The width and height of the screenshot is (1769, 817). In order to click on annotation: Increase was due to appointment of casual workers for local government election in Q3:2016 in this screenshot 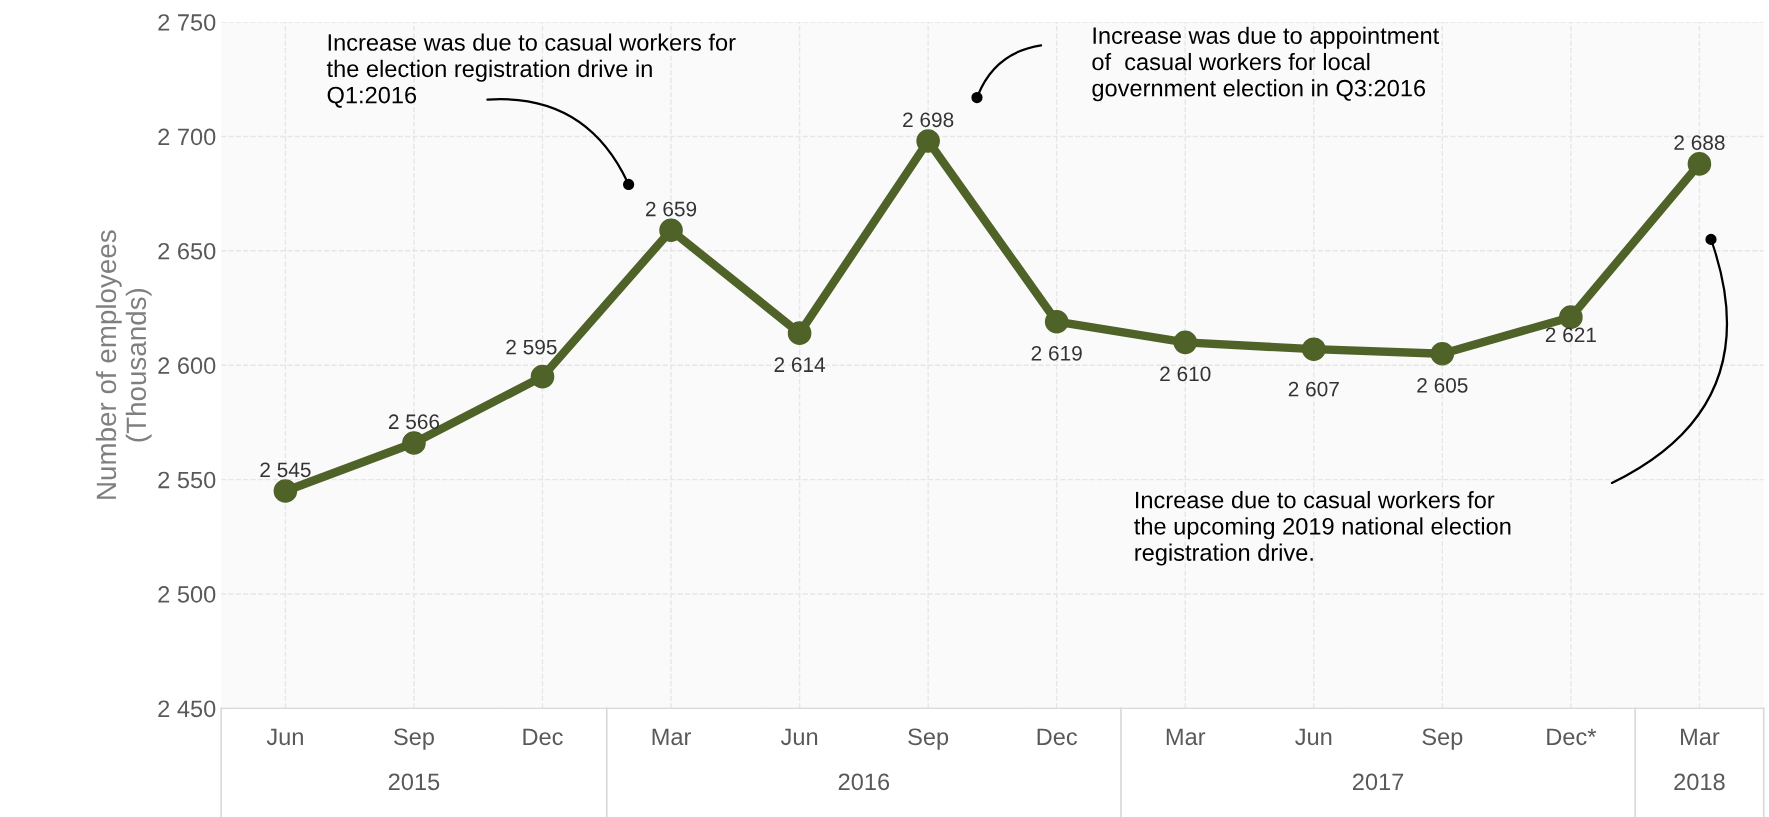, I will do `click(1266, 64)`.